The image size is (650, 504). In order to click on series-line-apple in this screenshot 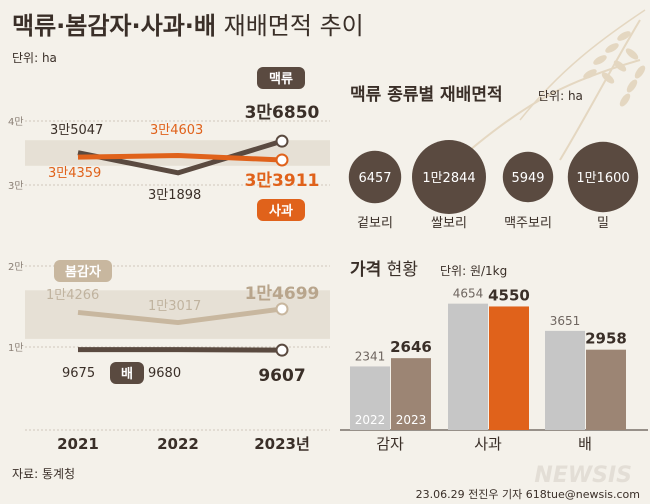, I will do `click(180, 158)`.